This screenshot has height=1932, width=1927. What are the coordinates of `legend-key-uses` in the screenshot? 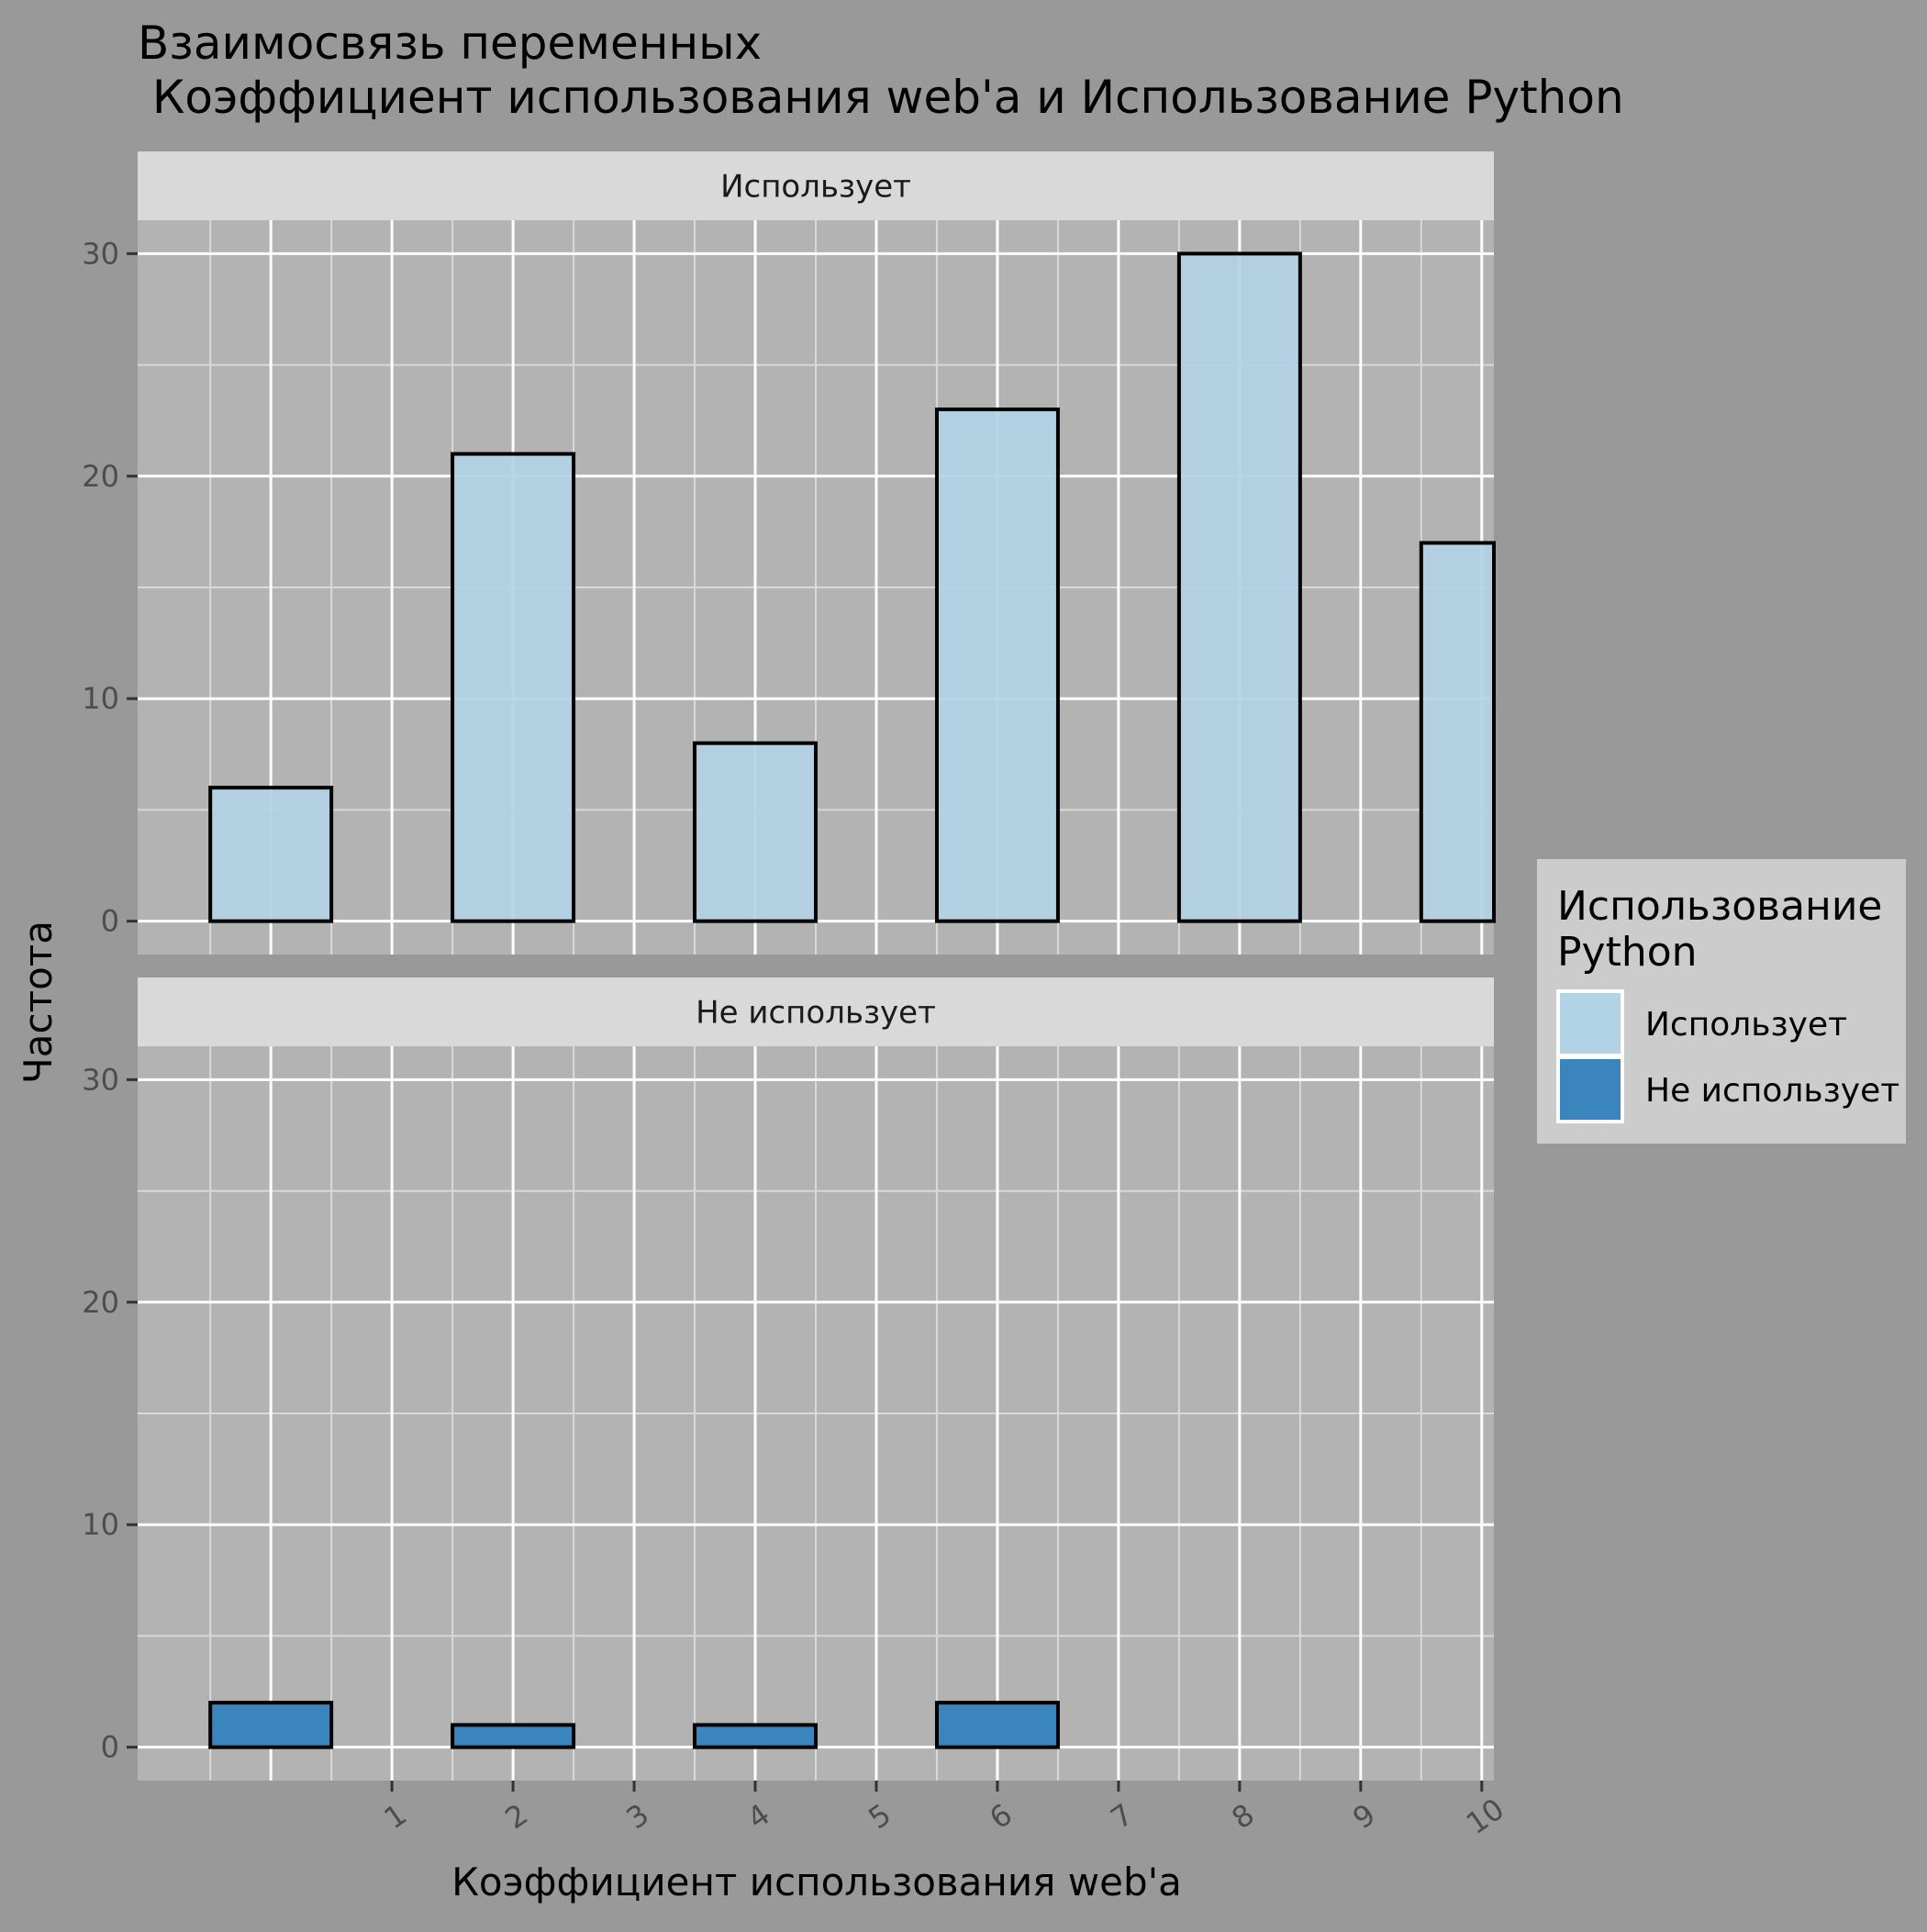 It's located at (1590, 1023).